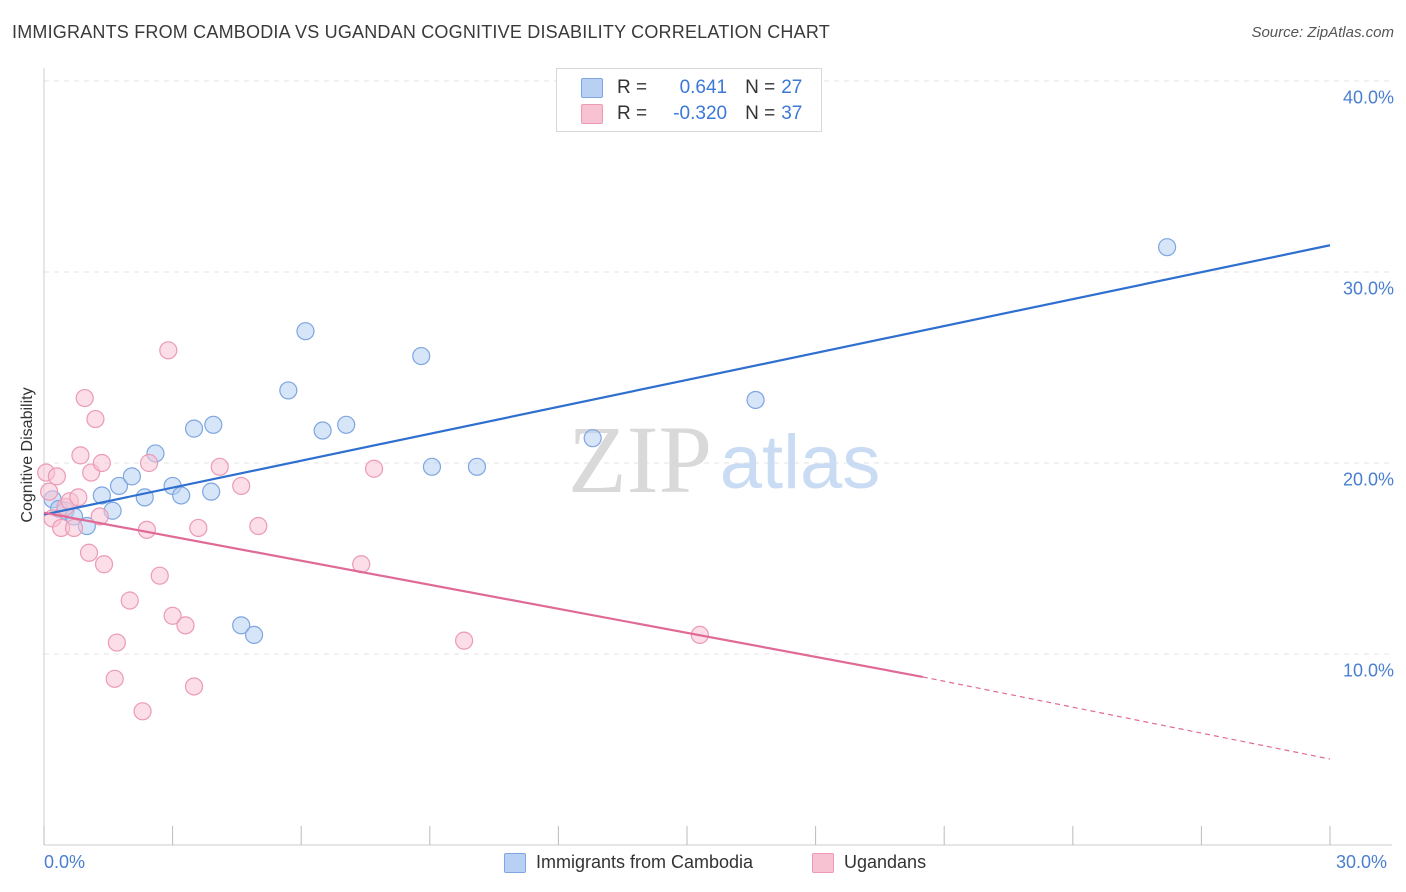 The height and width of the screenshot is (892, 1406). I want to click on y-tick-label-20: 20.0%, so click(1368, 479).